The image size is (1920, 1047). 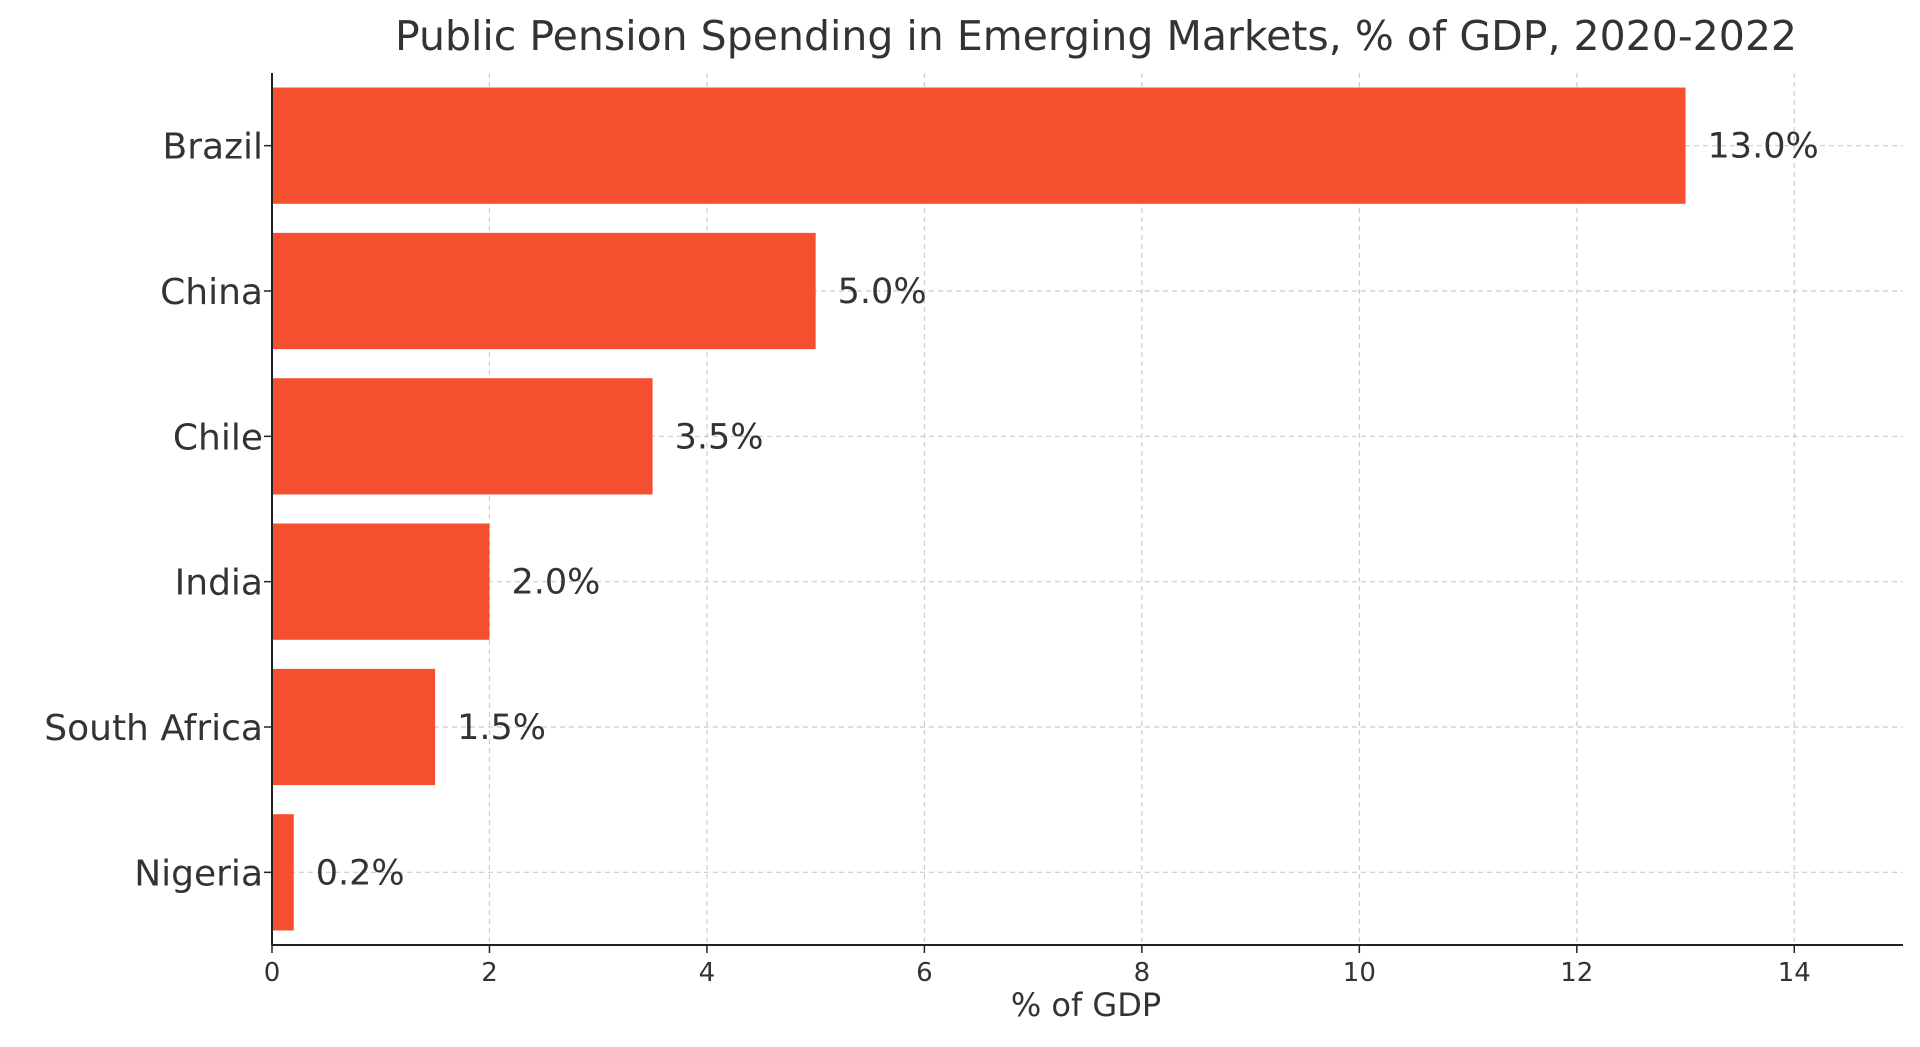 What do you see at coordinates (882, 292) in the screenshot?
I see `bar-value-label: 5.0%` at bounding box center [882, 292].